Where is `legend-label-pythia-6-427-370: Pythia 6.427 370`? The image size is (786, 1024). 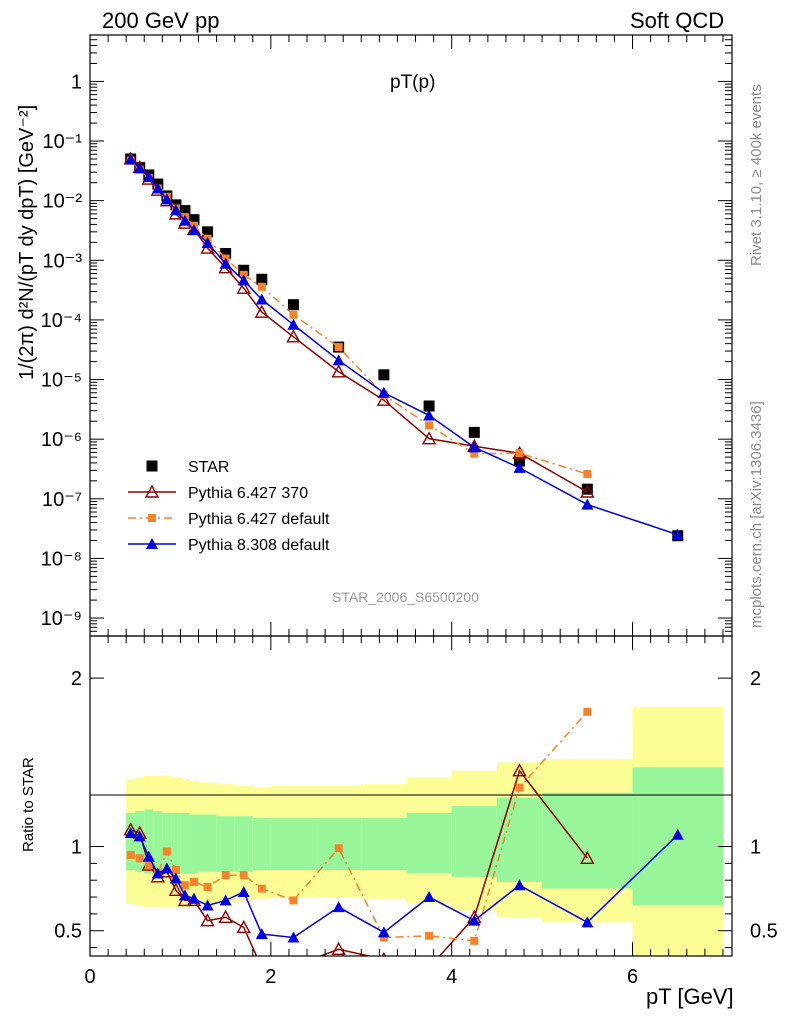 legend-label-pythia-6-427-370: Pythia 6.427 370 is located at coordinates (248, 493).